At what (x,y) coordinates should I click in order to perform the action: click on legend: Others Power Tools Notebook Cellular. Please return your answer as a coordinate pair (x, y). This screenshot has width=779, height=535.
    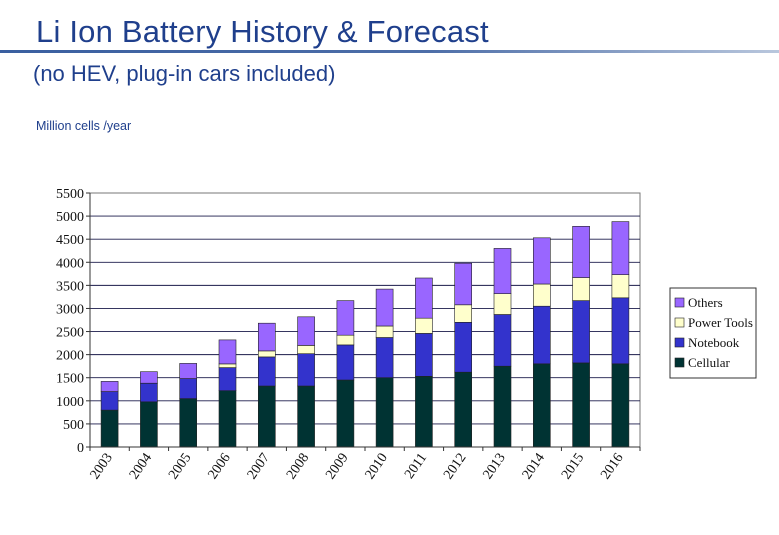
    Looking at the image, I should click on (713, 333).